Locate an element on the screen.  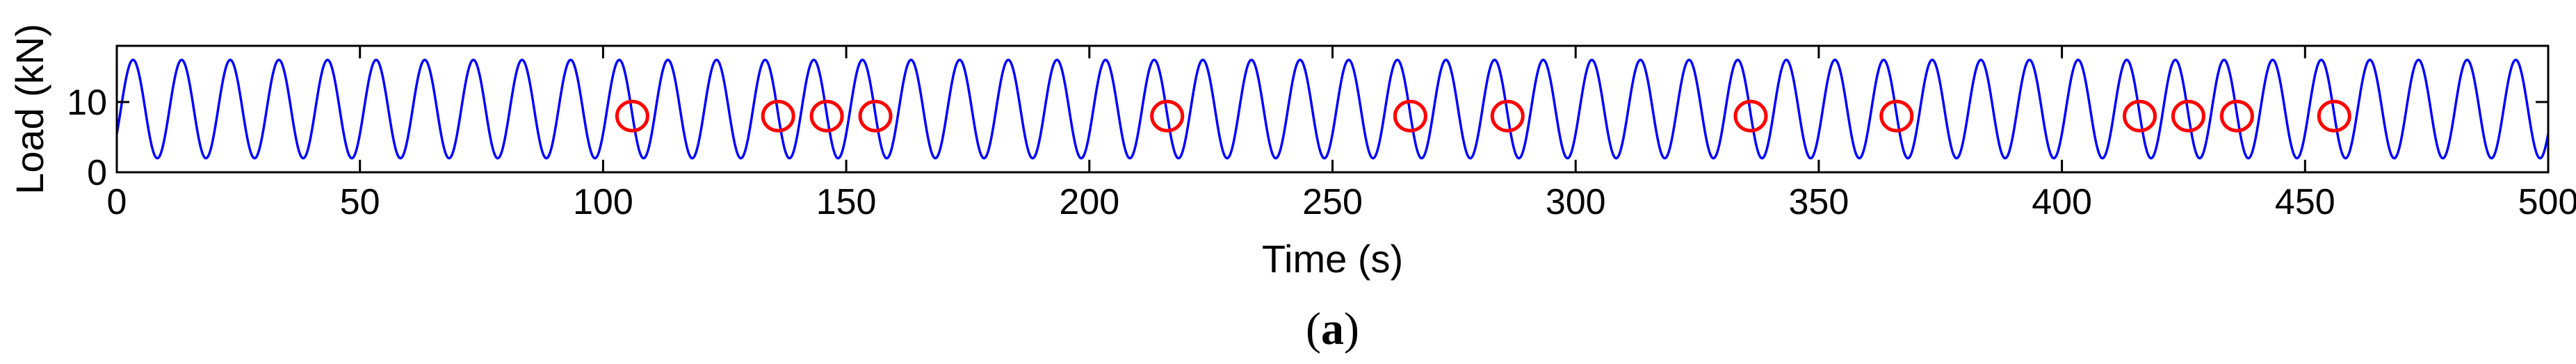
caption-open-paren: ( is located at coordinates (1313, 329).